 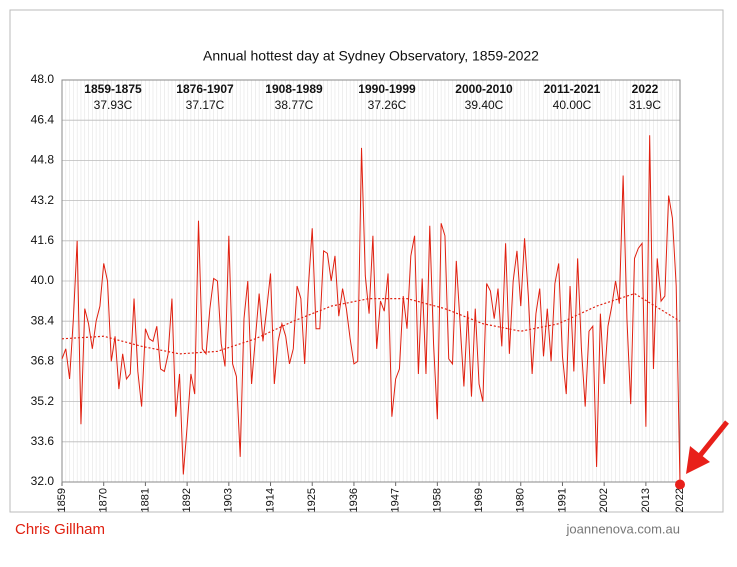 What do you see at coordinates (484, 89) in the screenshot?
I see `annotation-label: 2000-2010` at bounding box center [484, 89].